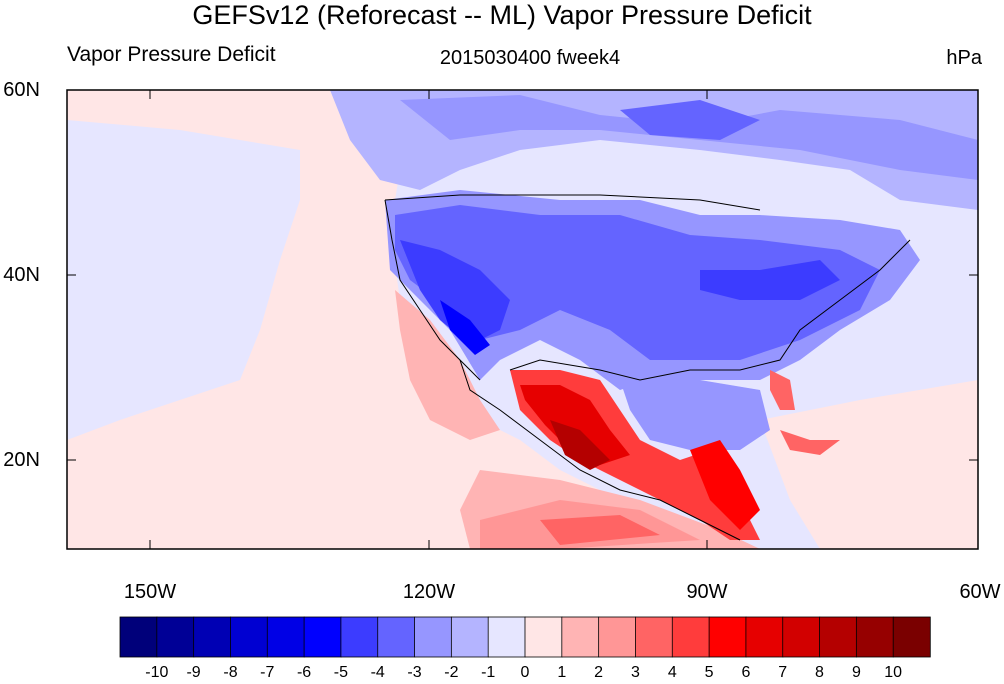 This screenshot has height=684, width=1004. Describe the element at coordinates (451, 672) in the screenshot. I see `colorbar-tick-label: -2` at that location.